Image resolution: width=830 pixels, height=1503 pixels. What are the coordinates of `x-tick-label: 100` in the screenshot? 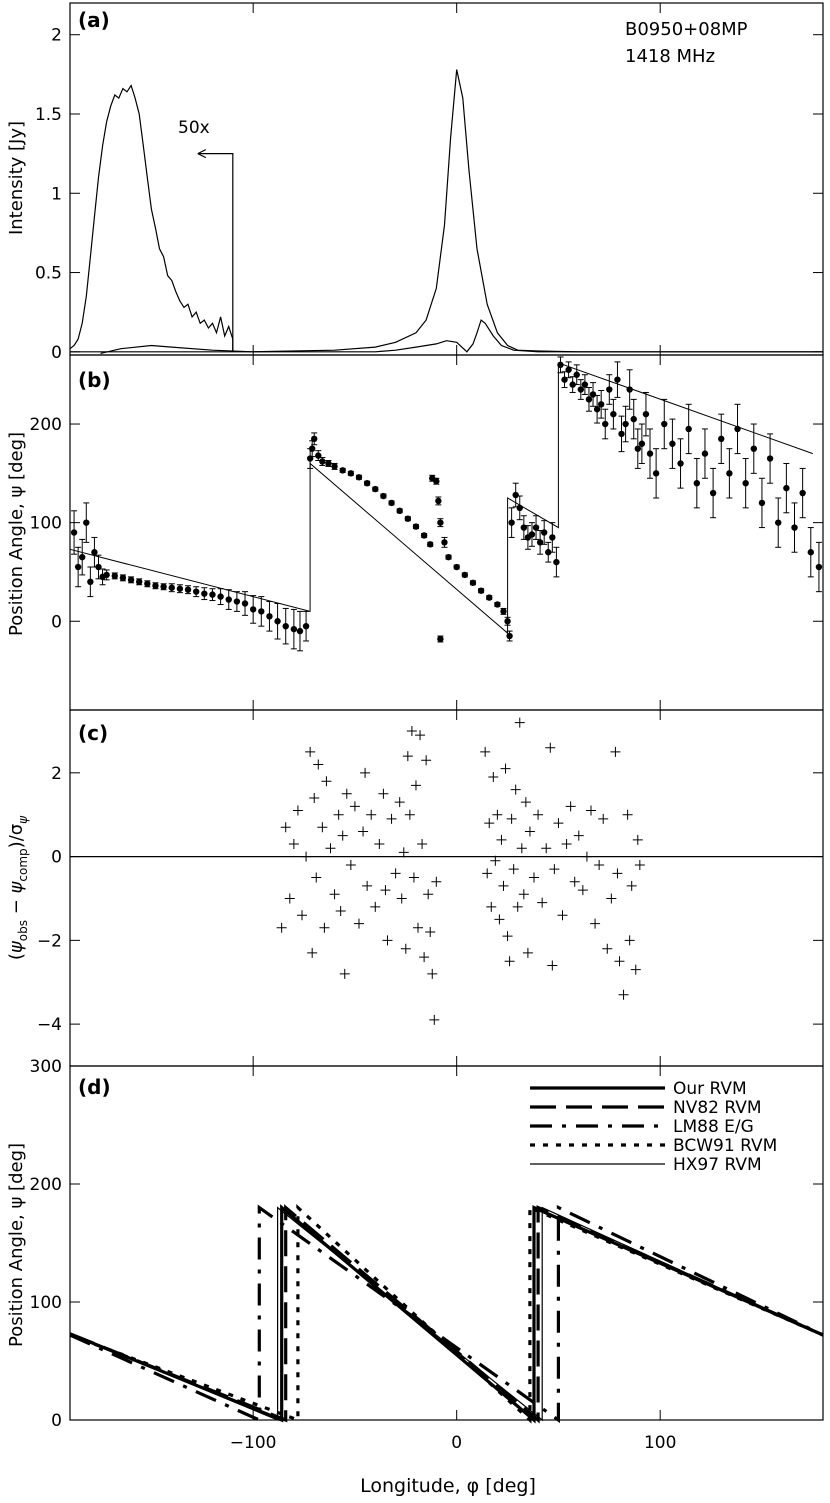 It's located at (660, 1443).